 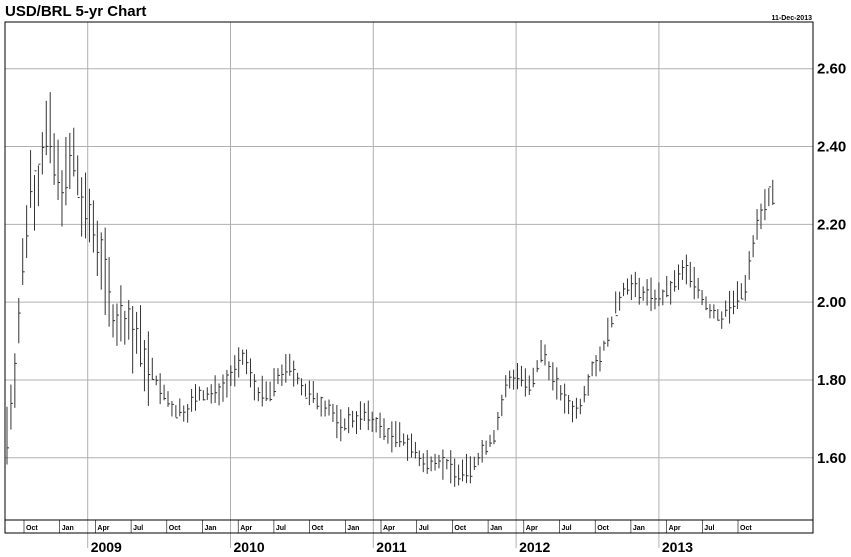 I want to click on y-axis: 1.60 1.80 2.00 2.20 2.40 2.60, so click(x=831, y=264).